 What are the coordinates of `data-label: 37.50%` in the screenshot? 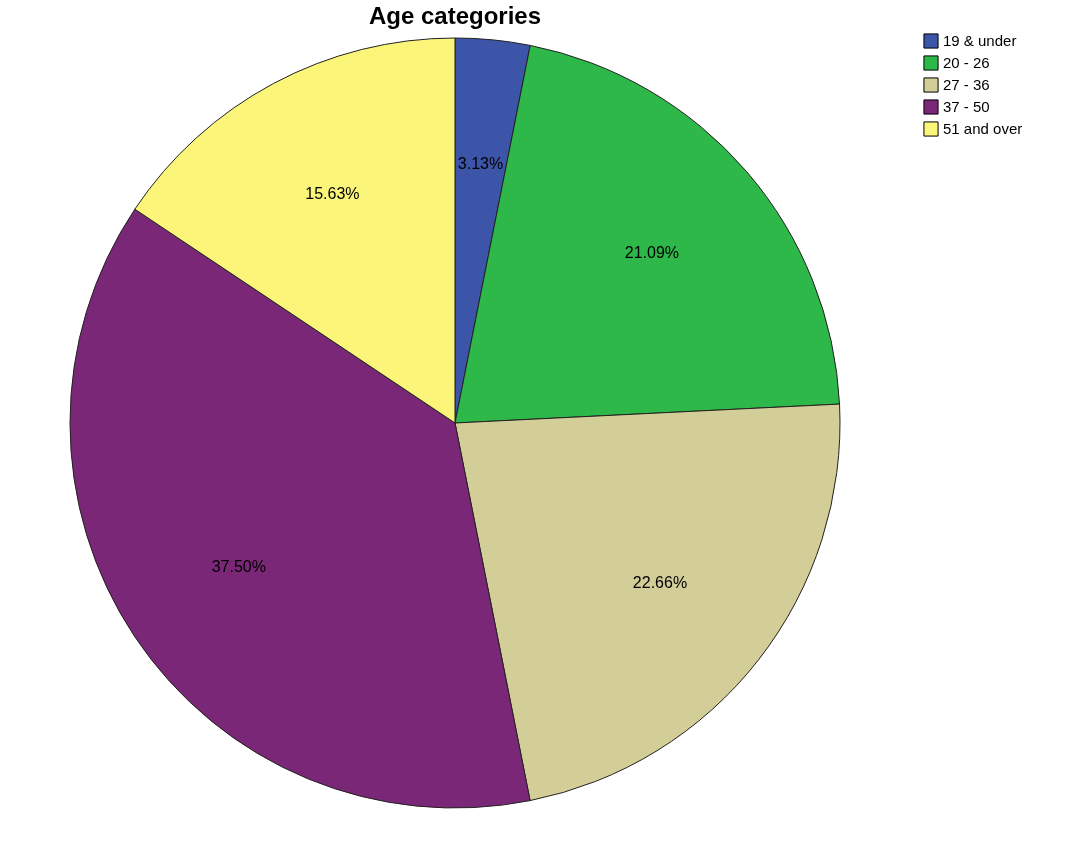 It's located at (238, 567).